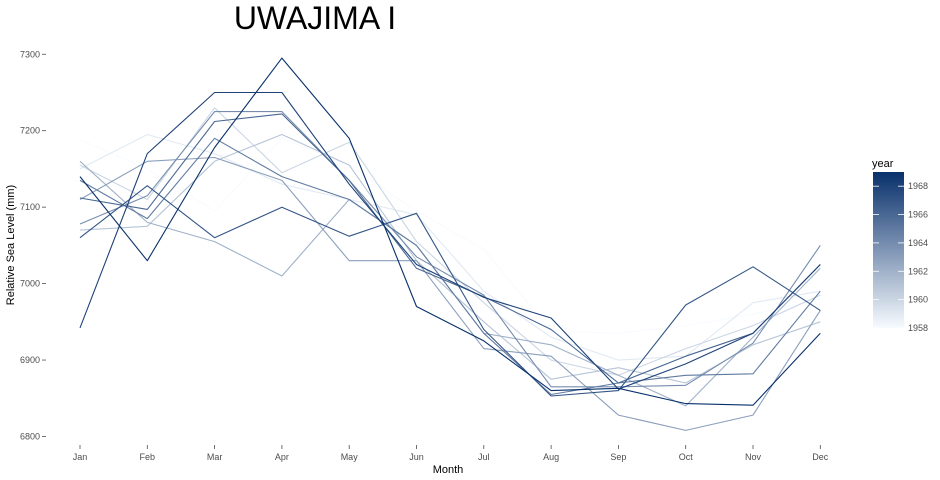 The height and width of the screenshot is (480, 940). Describe the element at coordinates (416, 457) in the screenshot. I see `x-tick-label: Jun` at that location.